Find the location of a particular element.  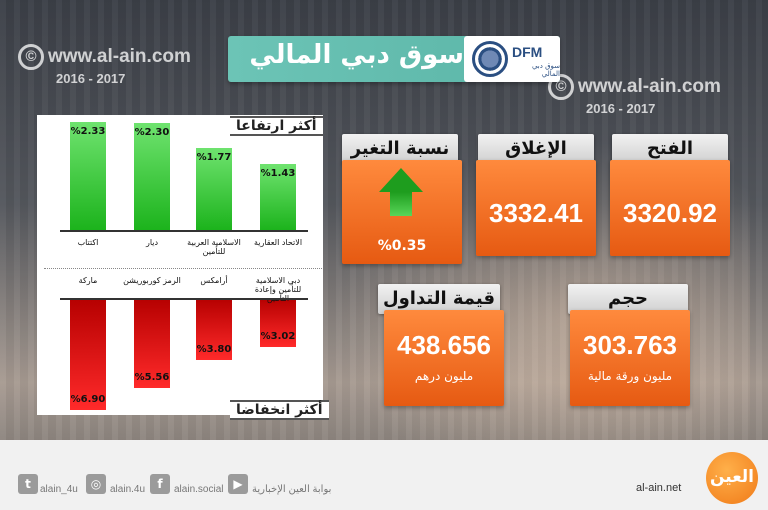

gainer-value: %1.43 is located at coordinates (278, 173).